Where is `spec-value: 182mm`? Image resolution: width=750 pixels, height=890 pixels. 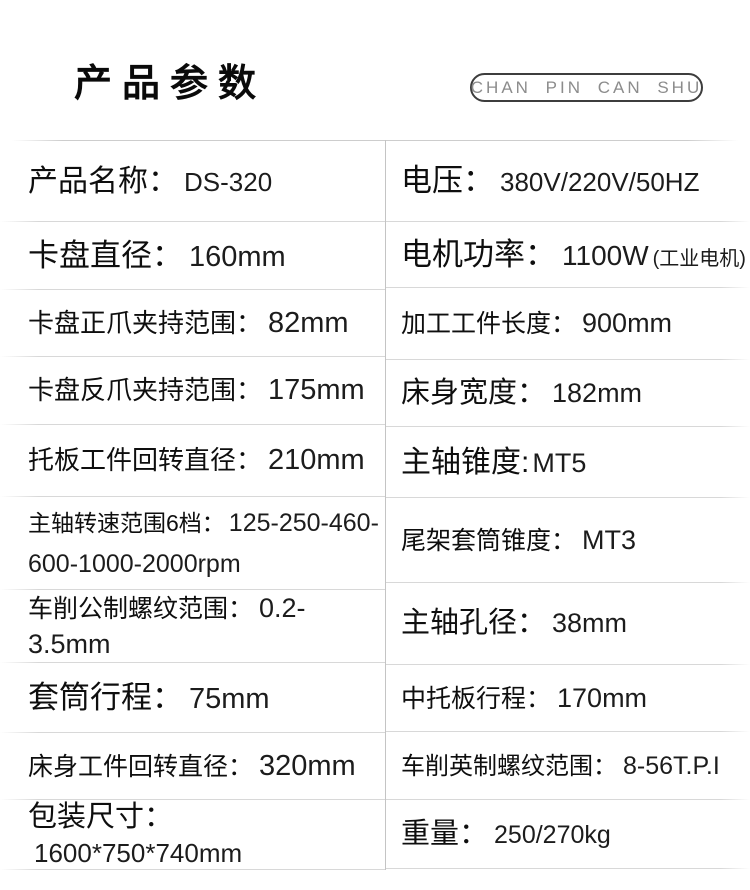 spec-value: 182mm is located at coordinates (597, 392).